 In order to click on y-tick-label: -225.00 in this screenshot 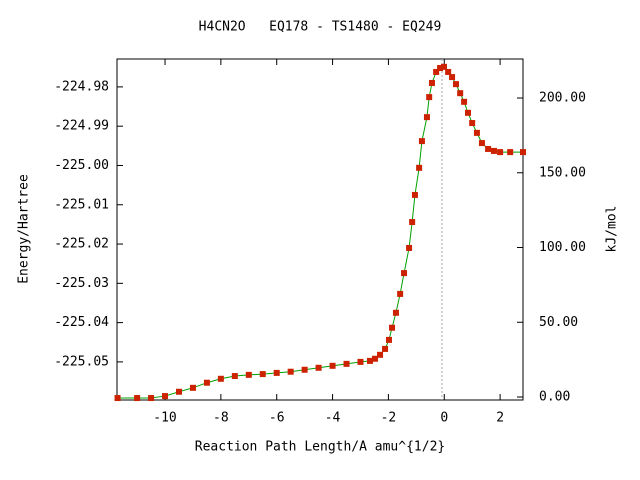, I will do `click(81, 165)`.